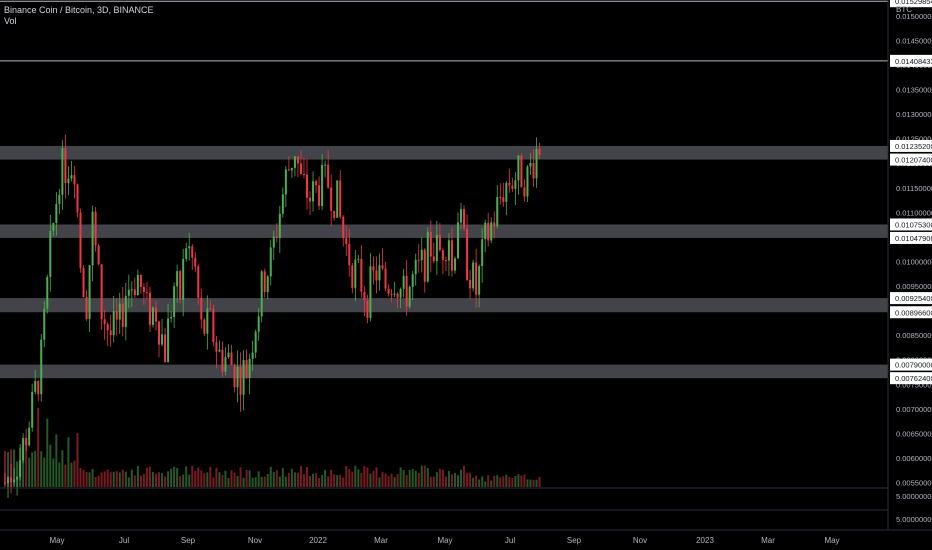  I want to click on zone-price-label-bg, so click(911, 298).